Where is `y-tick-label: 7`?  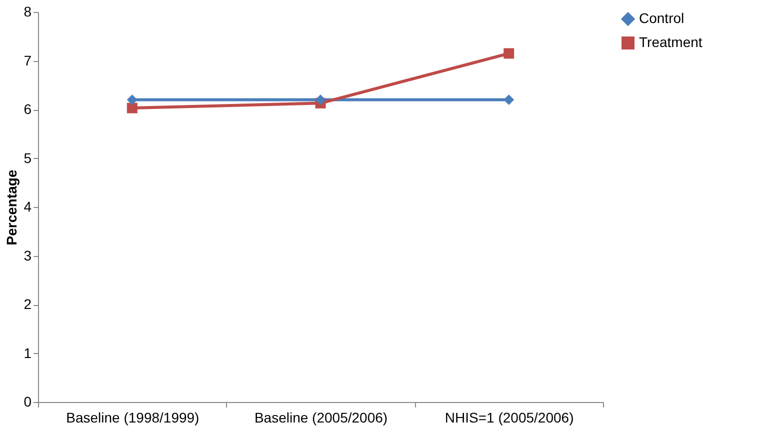 y-tick-label: 7 is located at coordinates (28, 60).